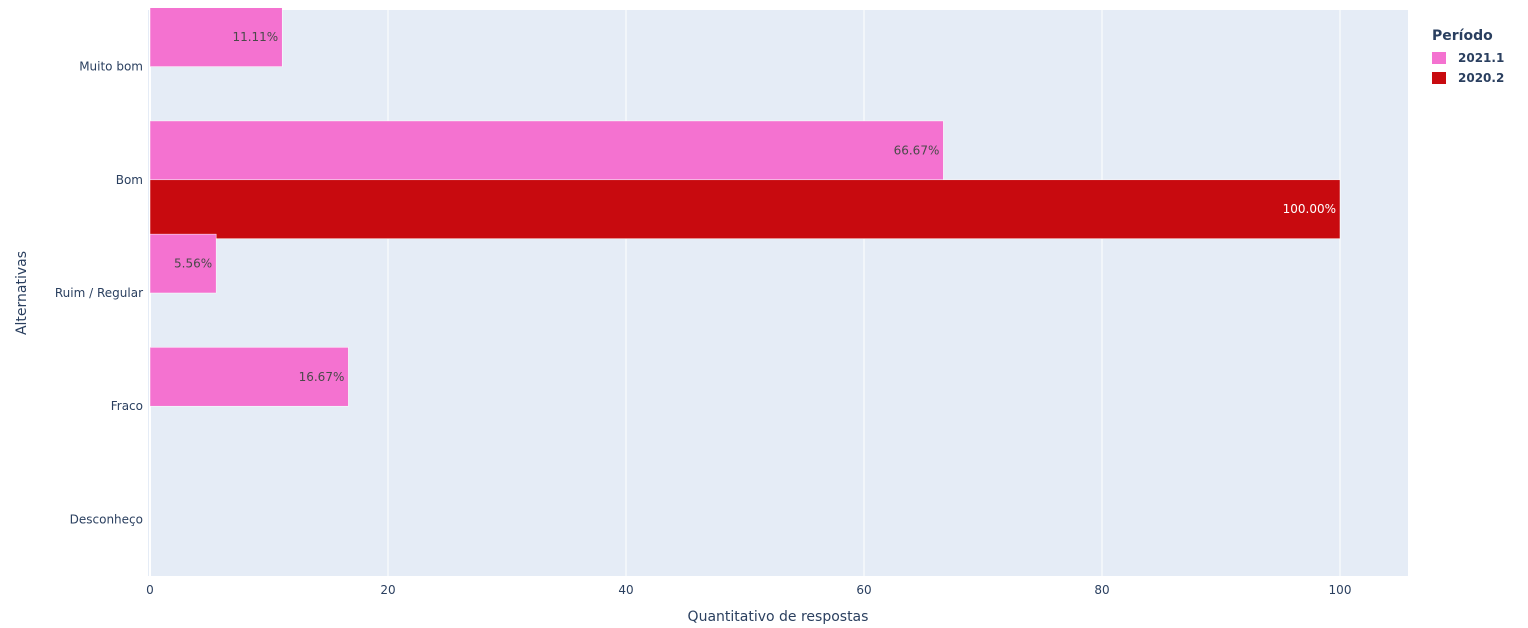 This screenshot has height=628, width=1528. What do you see at coordinates (127, 406) in the screenshot?
I see `y-tick-label: Fraco` at bounding box center [127, 406].